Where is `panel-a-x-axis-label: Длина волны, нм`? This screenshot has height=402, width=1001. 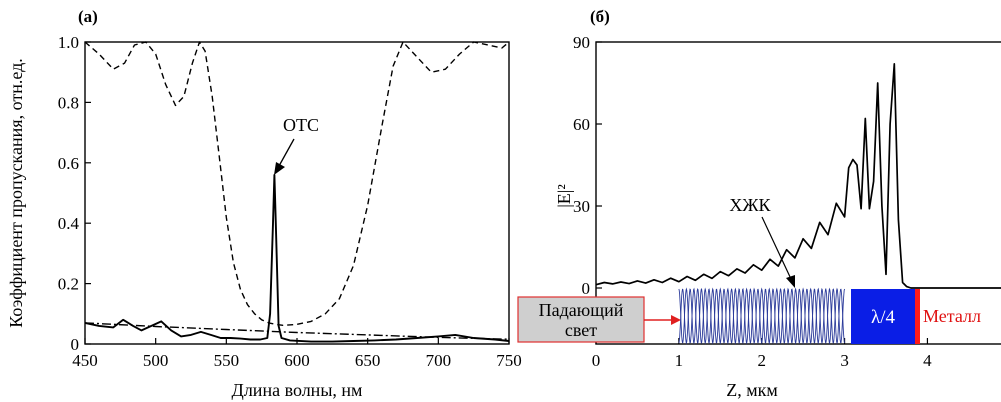
panel-a-x-axis-label: Длина волны, нм is located at coordinates (297, 390).